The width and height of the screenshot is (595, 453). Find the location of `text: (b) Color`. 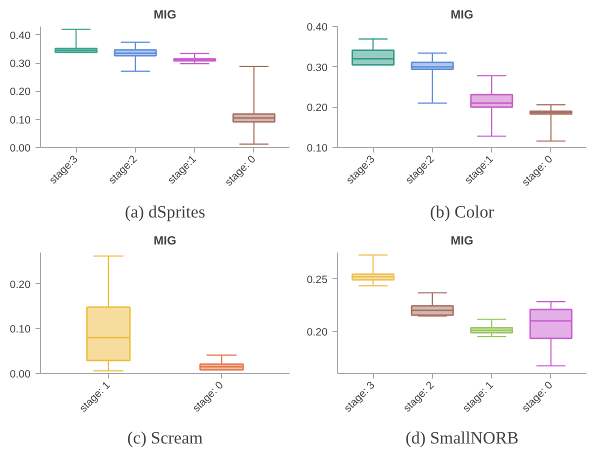

text: (b) Color is located at coordinates (462, 212).